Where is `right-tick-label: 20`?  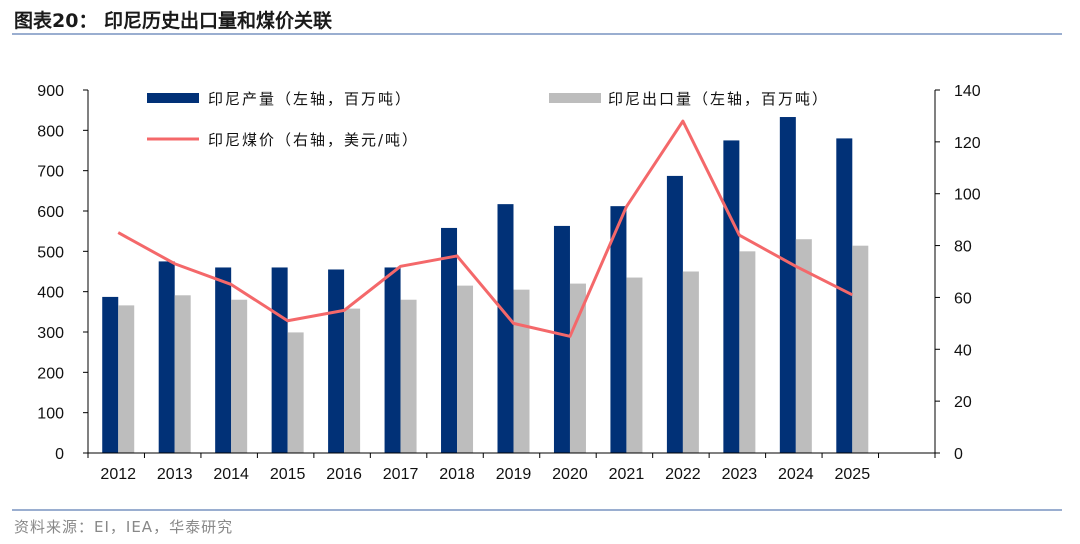
right-tick-label: 20 is located at coordinates (963, 402).